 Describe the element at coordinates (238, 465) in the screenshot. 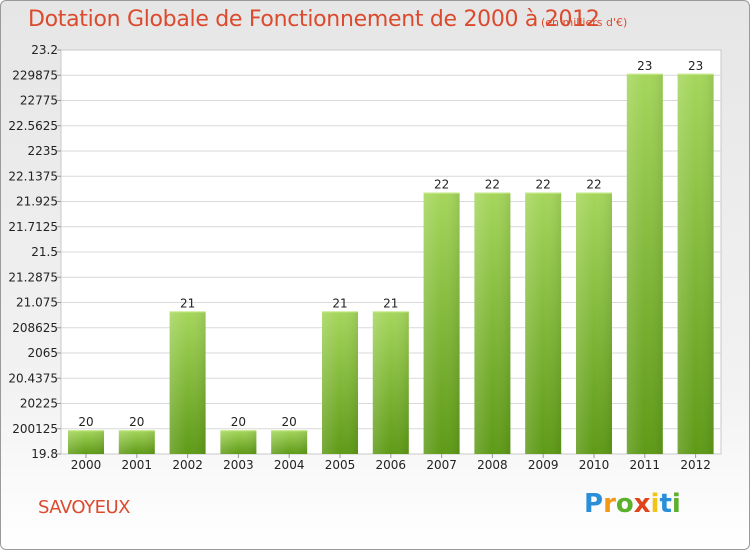

I see `x-tick-label: 2003` at that location.